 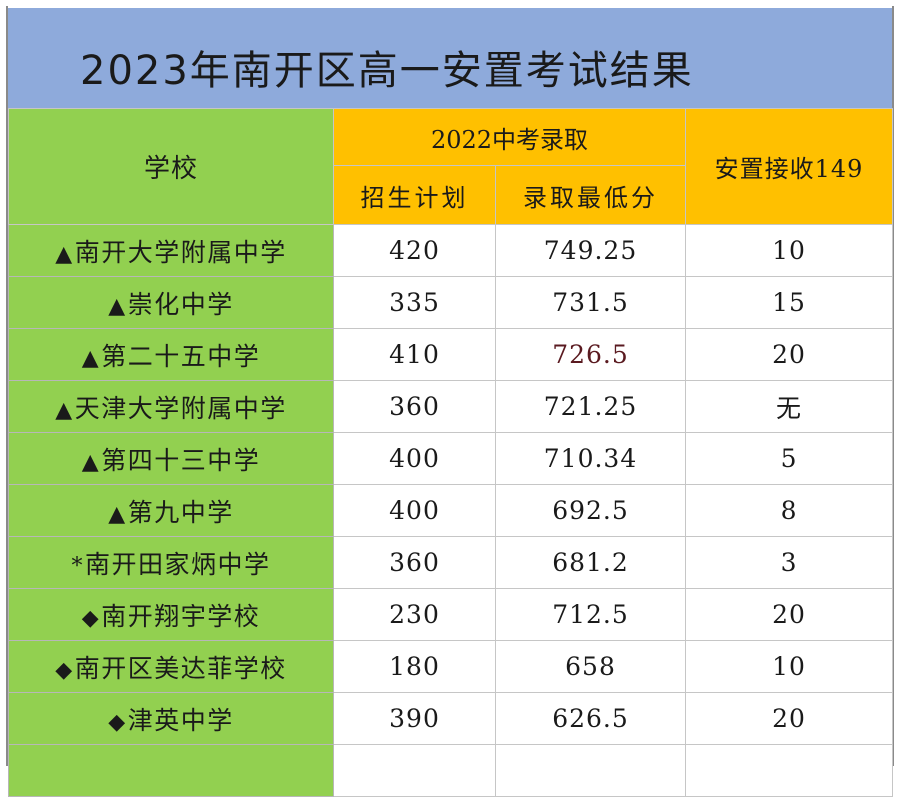 I want to click on school-name: 南开大学附属中学, so click(x=180, y=252).